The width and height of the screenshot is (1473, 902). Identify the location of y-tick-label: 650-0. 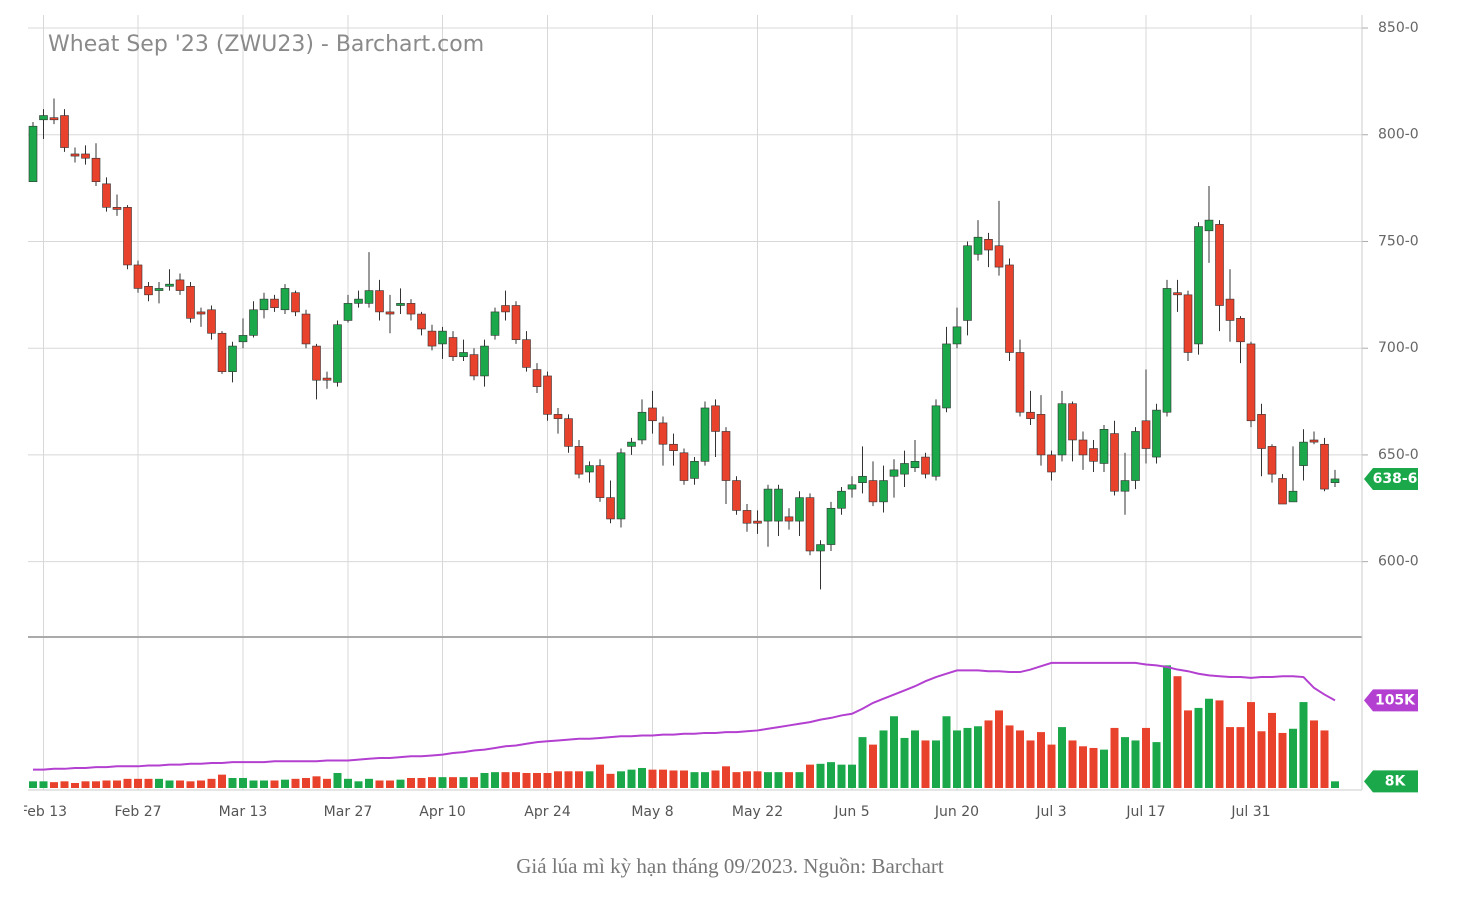
(1398, 455).